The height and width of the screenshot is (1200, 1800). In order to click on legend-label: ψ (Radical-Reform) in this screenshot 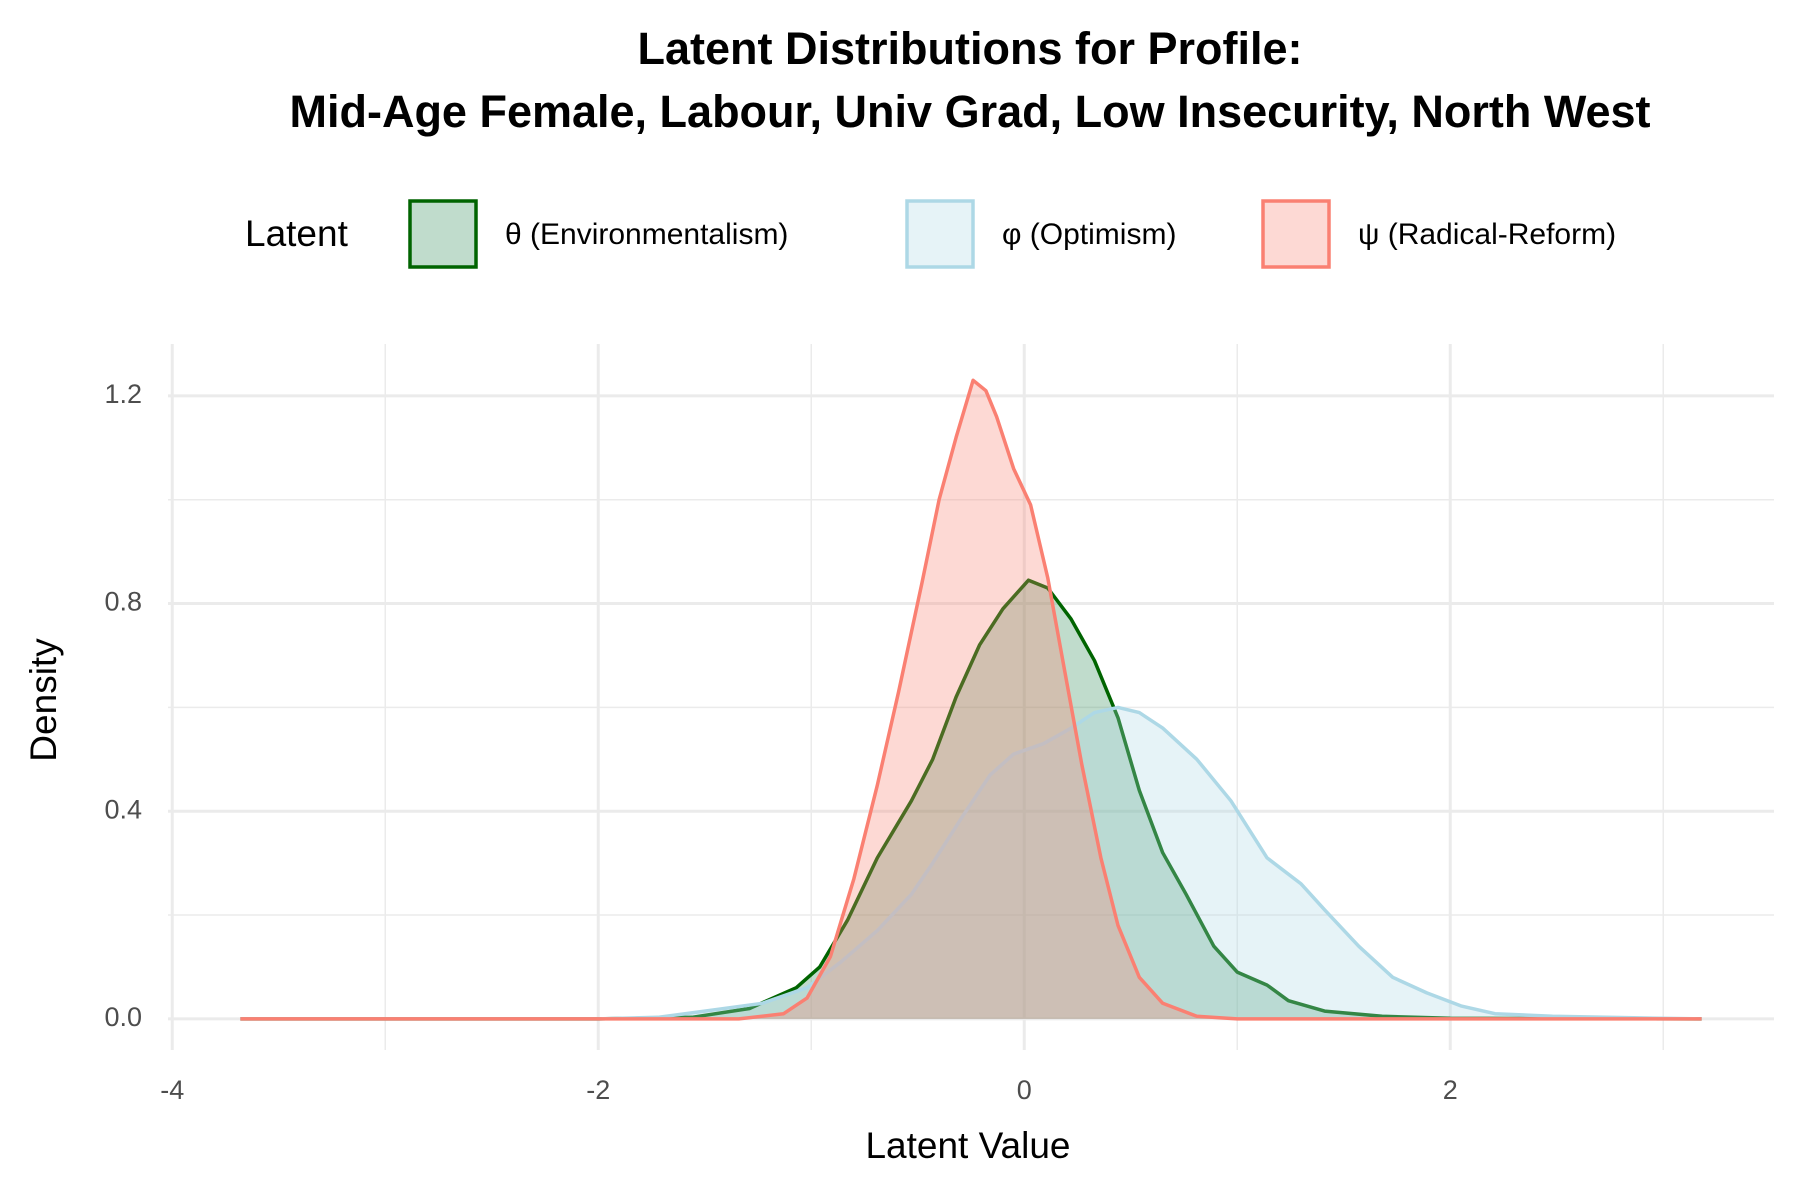, I will do `click(1487, 234)`.